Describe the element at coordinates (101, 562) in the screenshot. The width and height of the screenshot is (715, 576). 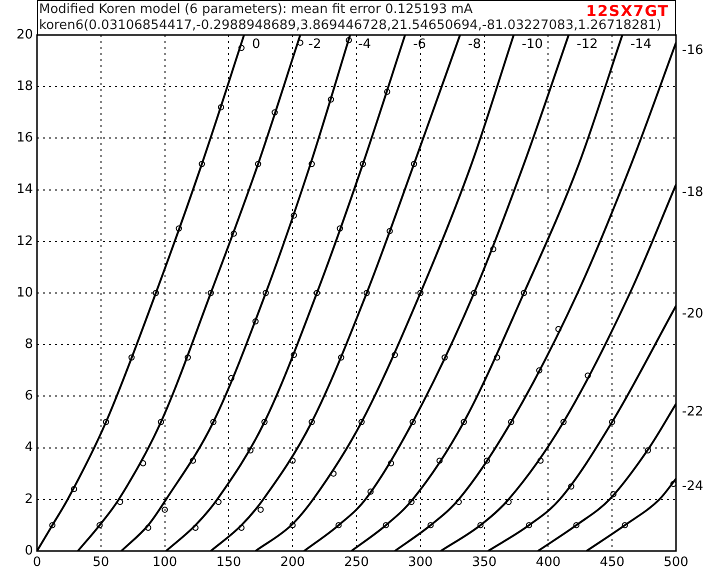
I see `x-tick-label: 50` at that location.